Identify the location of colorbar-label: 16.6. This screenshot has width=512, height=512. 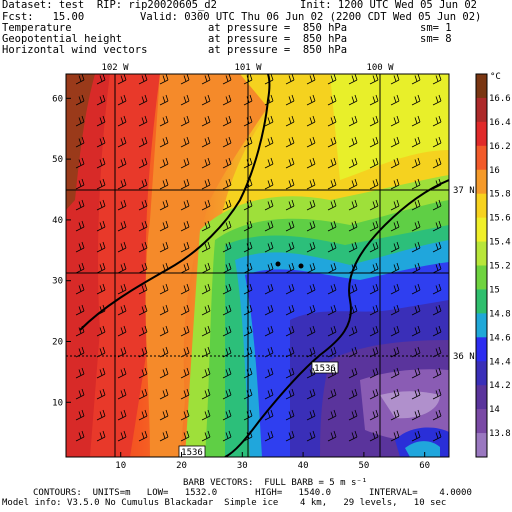
(500, 99).